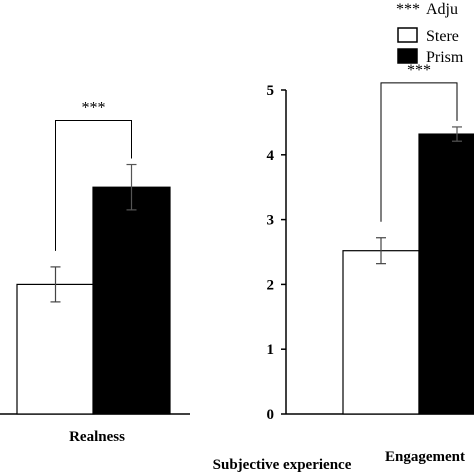 The image size is (474, 474). What do you see at coordinates (271, 285) in the screenshot?
I see `y-tick-label-2: 2` at bounding box center [271, 285].